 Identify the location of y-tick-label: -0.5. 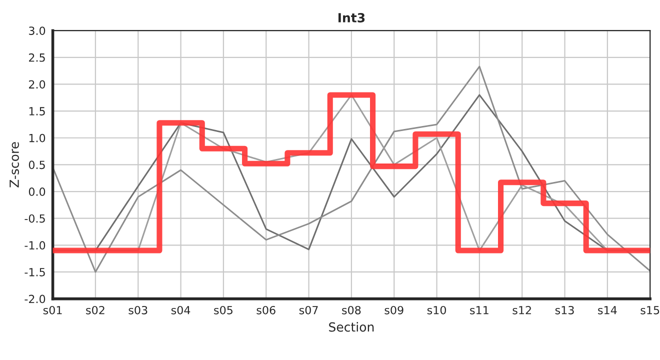
(34, 218).